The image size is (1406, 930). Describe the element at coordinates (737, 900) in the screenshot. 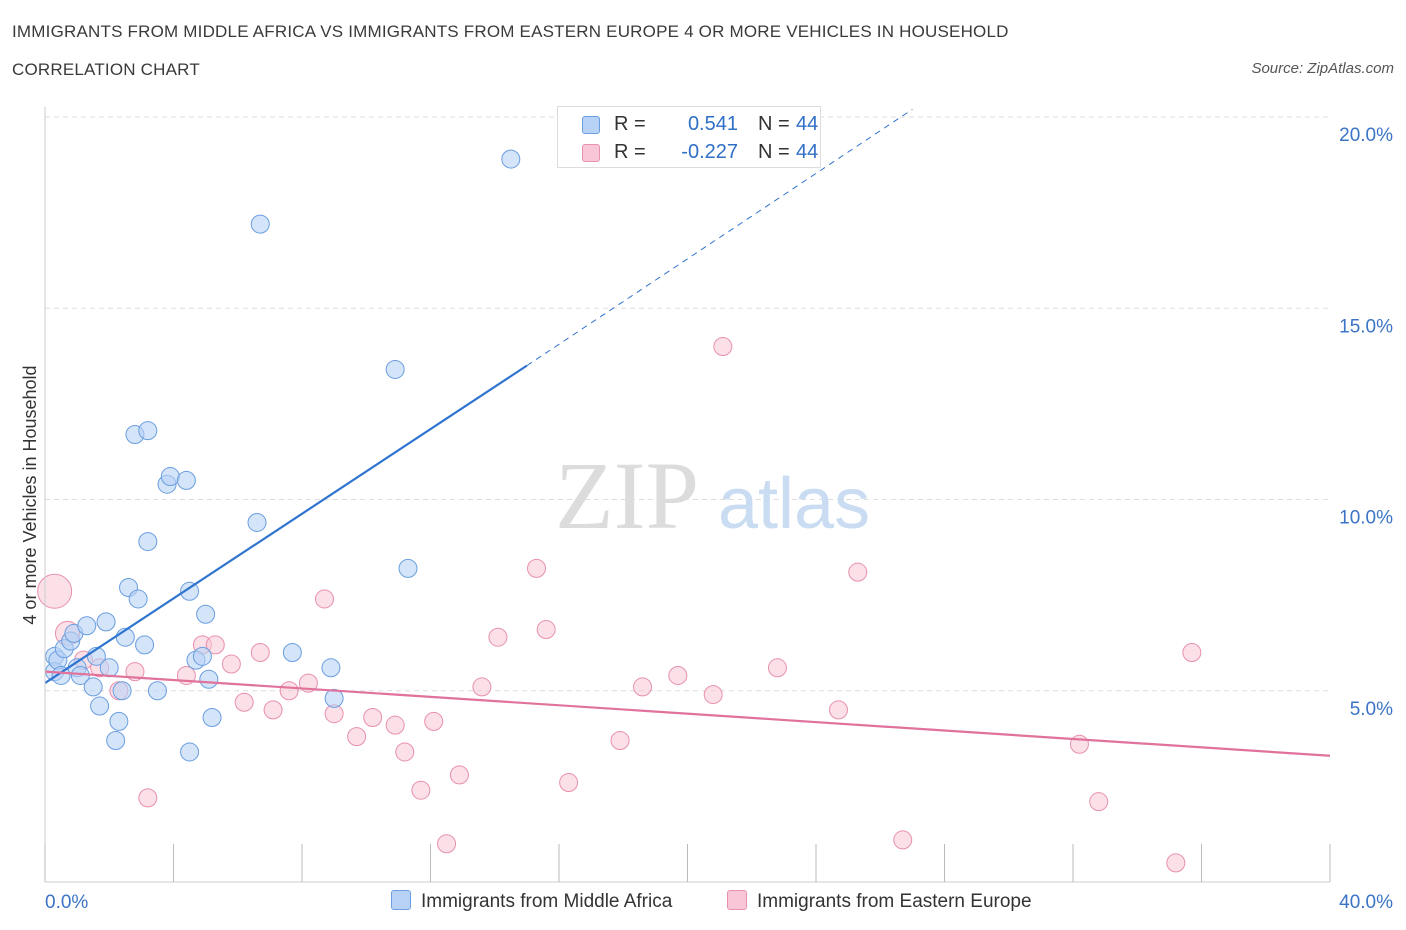

I see `bottom-legend-swatch-pink` at that location.